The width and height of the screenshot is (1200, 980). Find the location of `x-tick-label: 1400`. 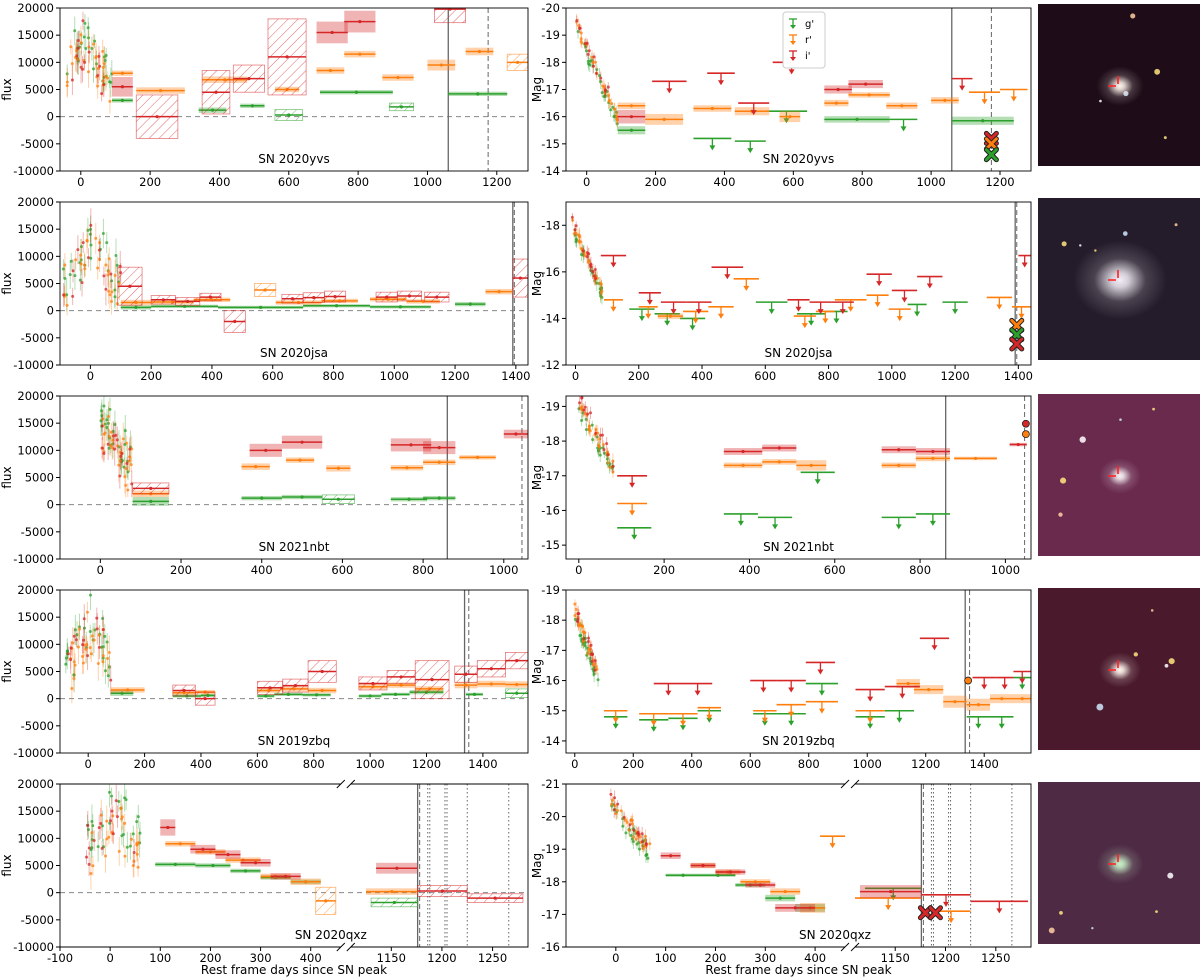

x-tick-label: 1400 is located at coordinates (515, 376).